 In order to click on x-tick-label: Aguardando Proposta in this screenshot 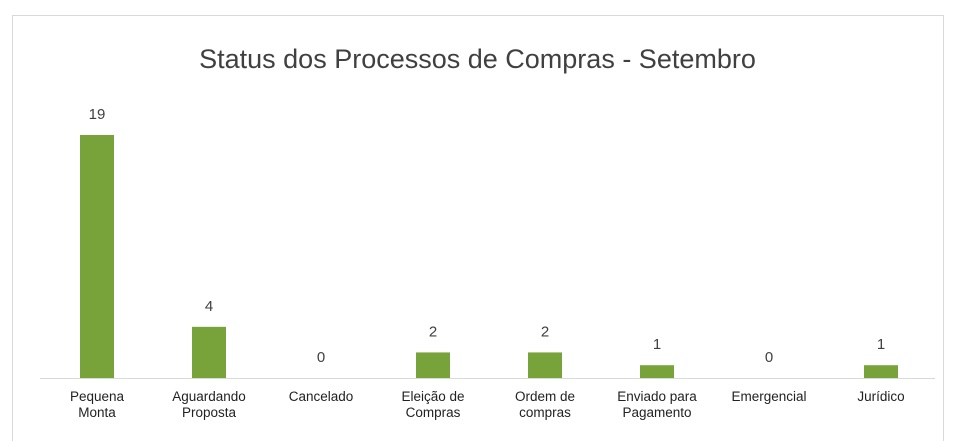, I will do `click(209, 404)`.